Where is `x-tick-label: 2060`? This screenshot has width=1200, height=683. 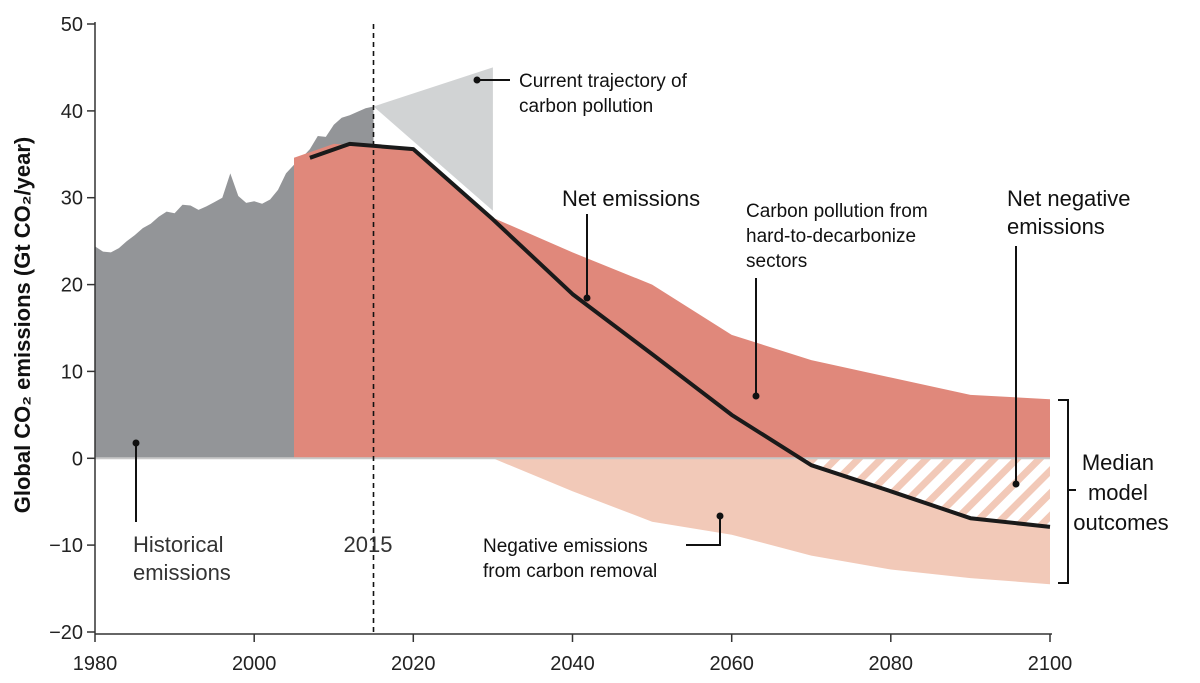 x-tick-label: 2060 is located at coordinates (731, 664).